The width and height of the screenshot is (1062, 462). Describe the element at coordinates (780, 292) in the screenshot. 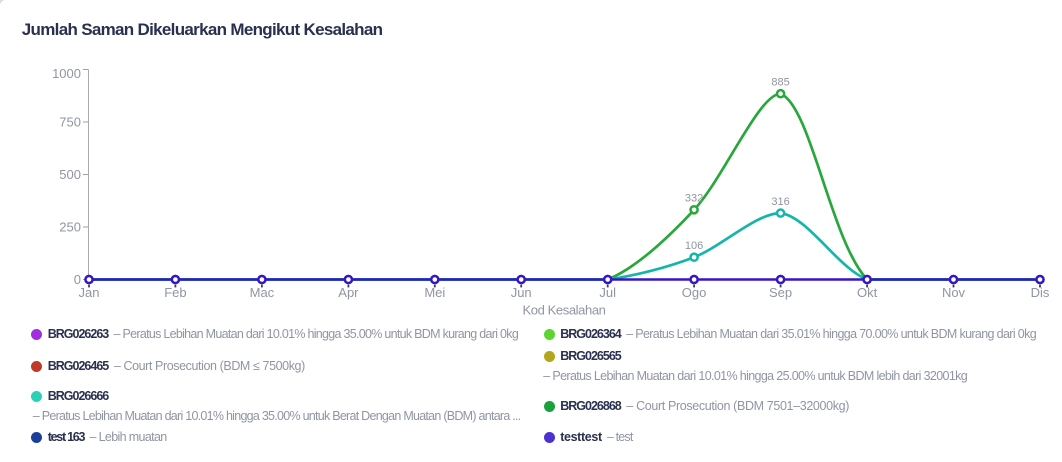

I see `svg-text: Sep` at that location.